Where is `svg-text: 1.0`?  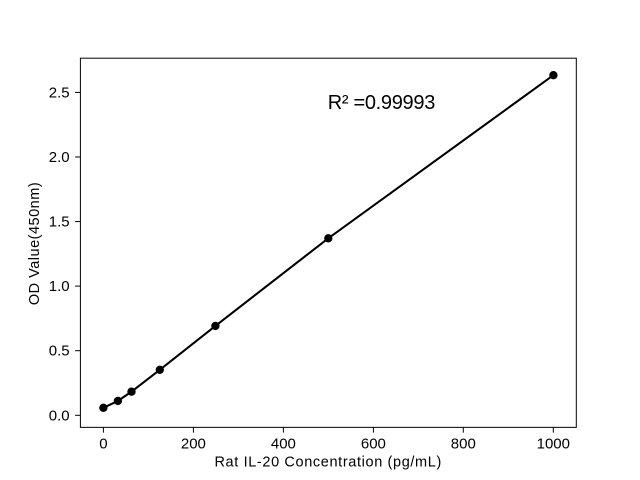 svg-text: 1.0 is located at coordinates (59, 286).